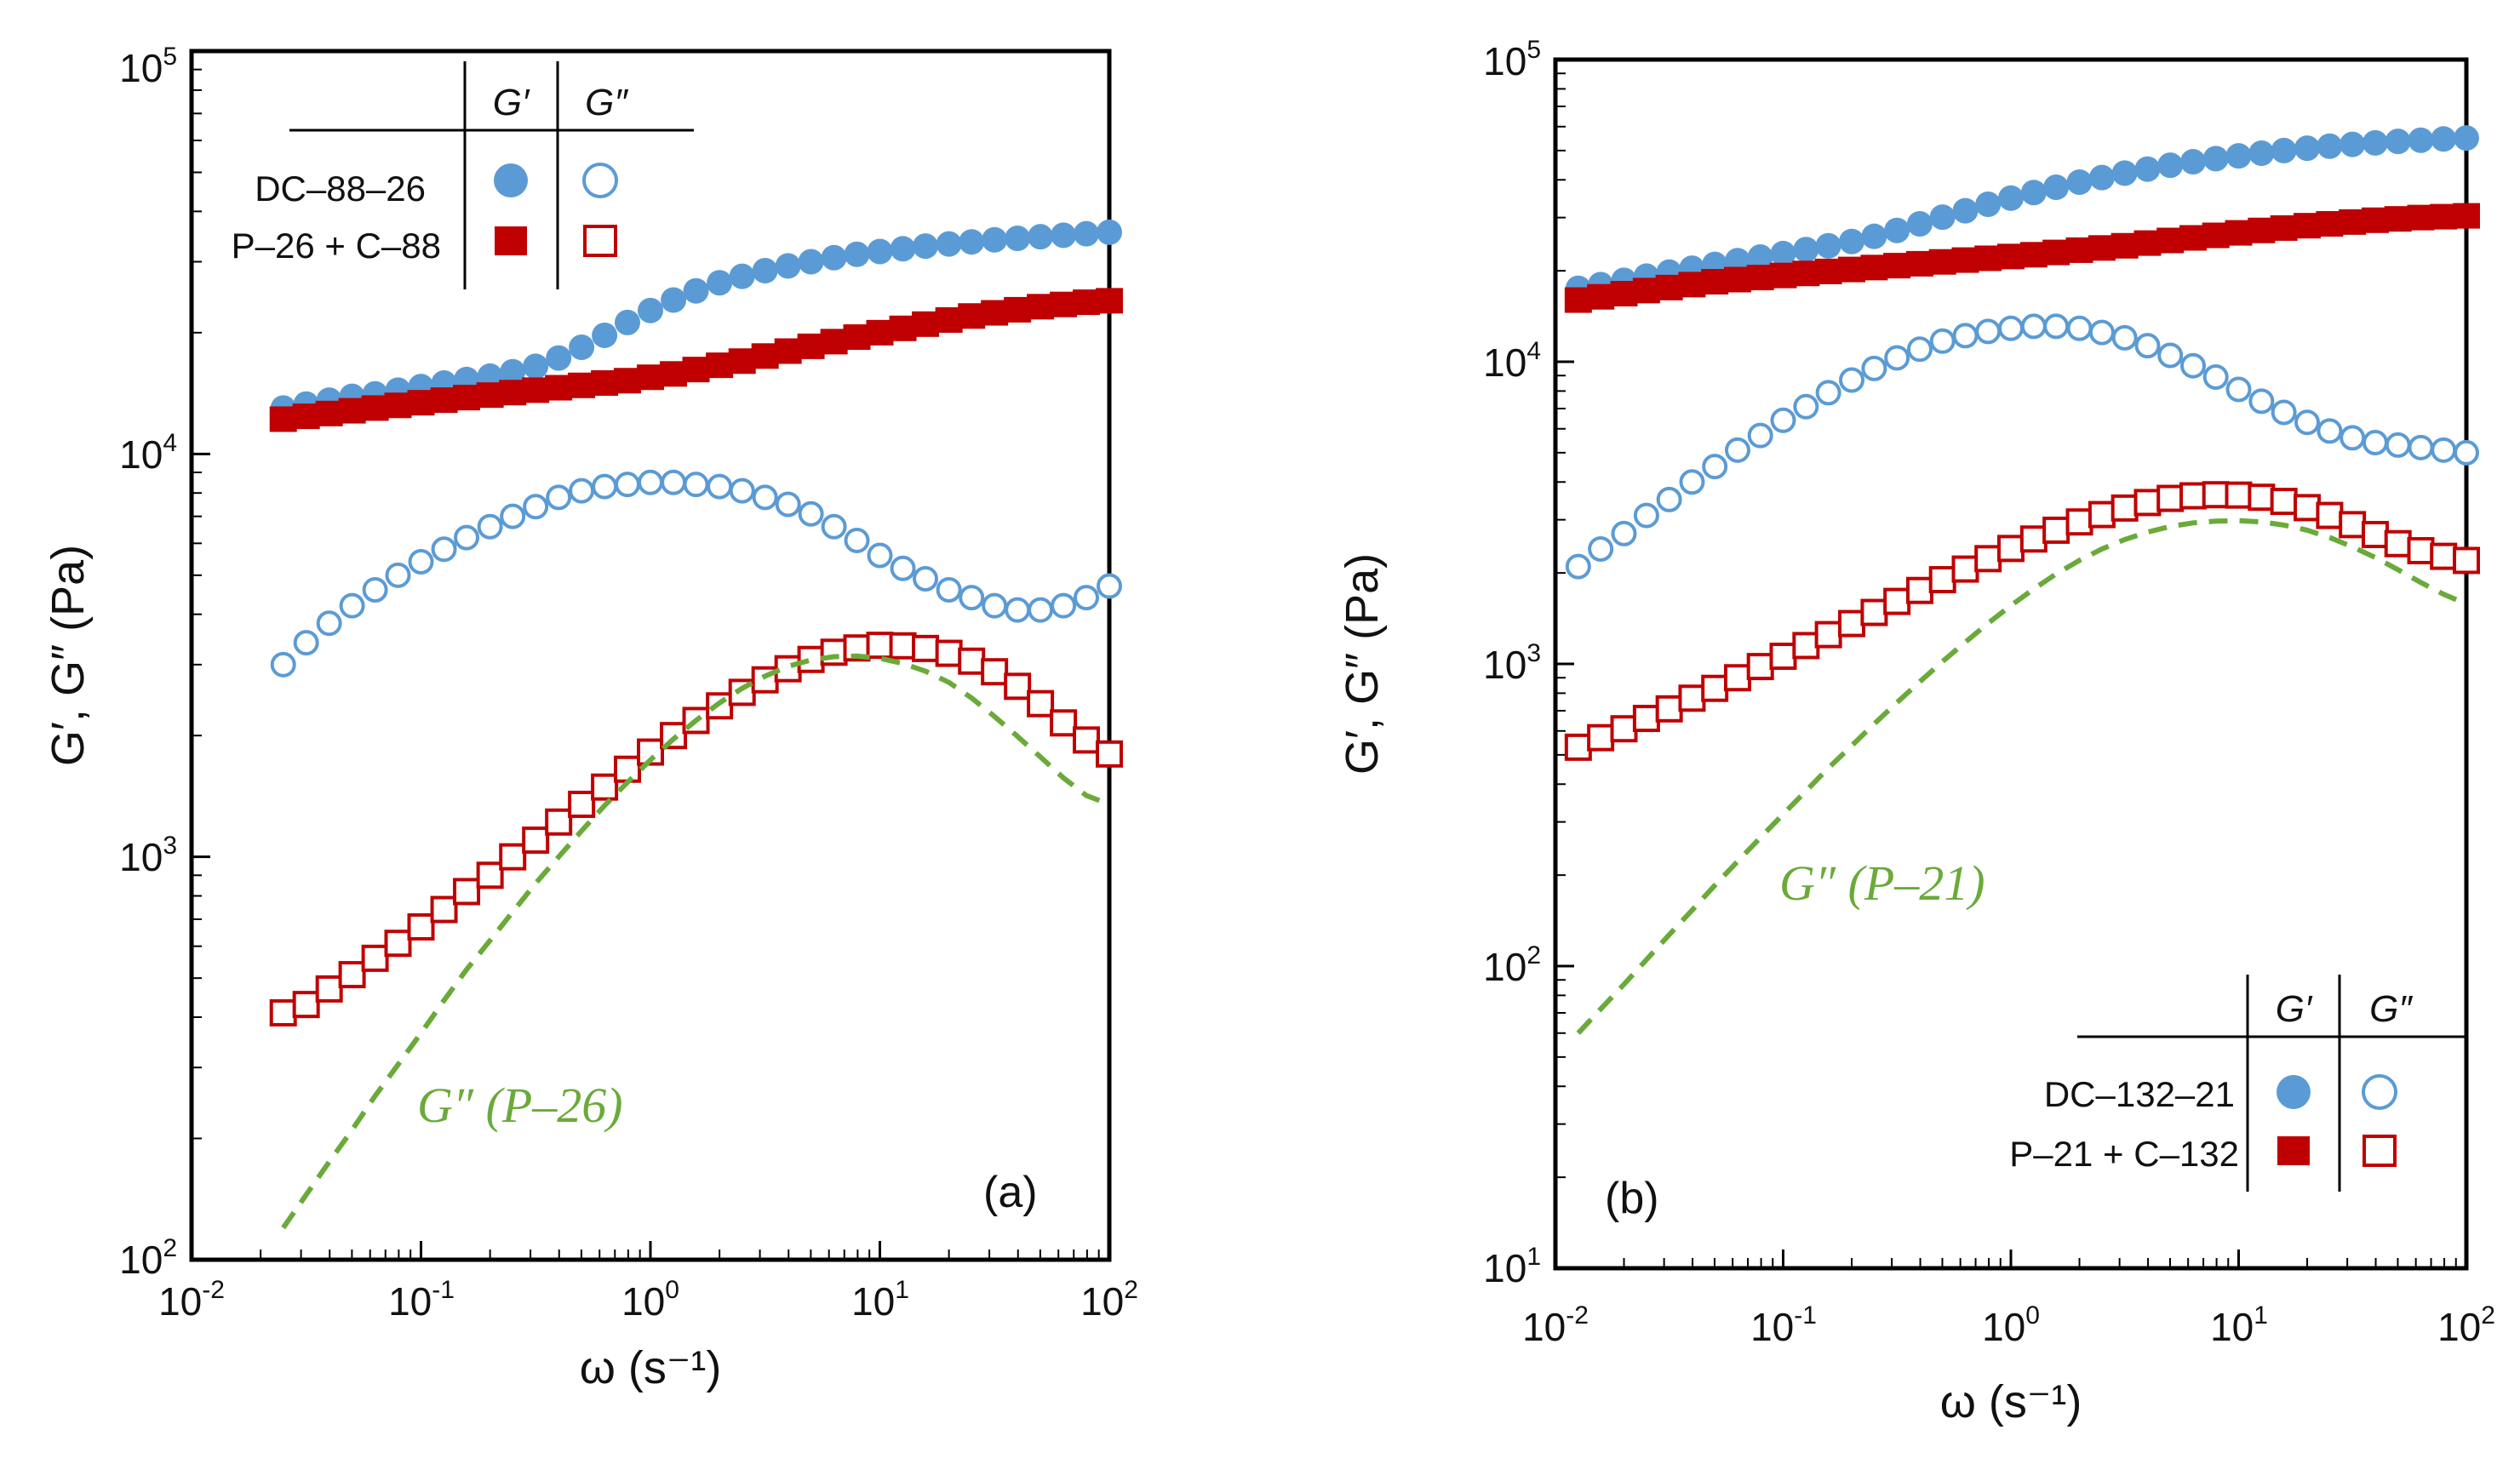 The height and width of the screenshot is (1464, 2520). What do you see at coordinates (880, 1300) in the screenshot?
I see `panel-a-x-tick-label: 10¹` at bounding box center [880, 1300].